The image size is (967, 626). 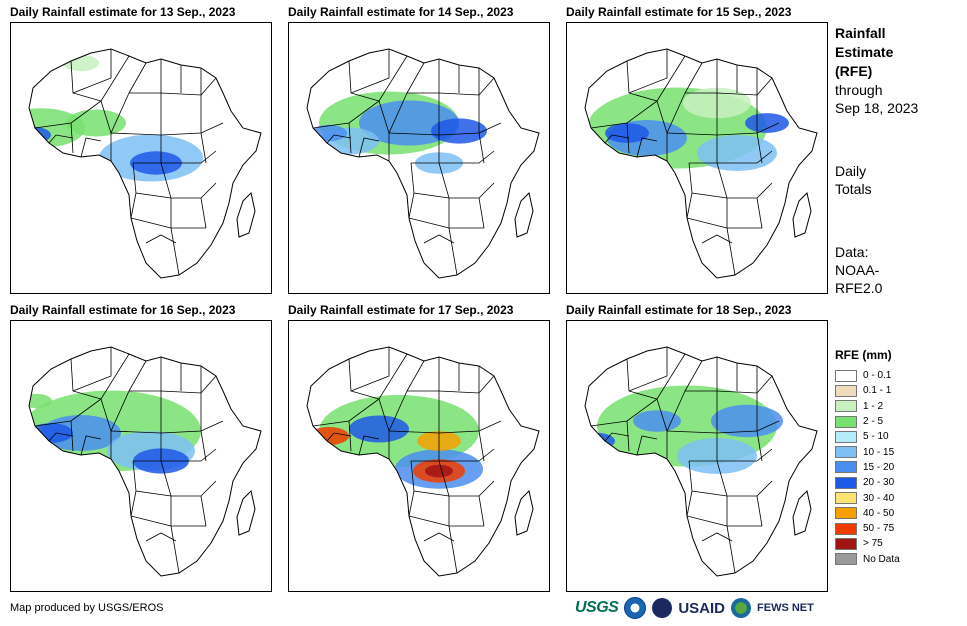 What do you see at coordinates (702, 608) in the screenshot?
I see `usaid-logo: USAID` at bounding box center [702, 608].